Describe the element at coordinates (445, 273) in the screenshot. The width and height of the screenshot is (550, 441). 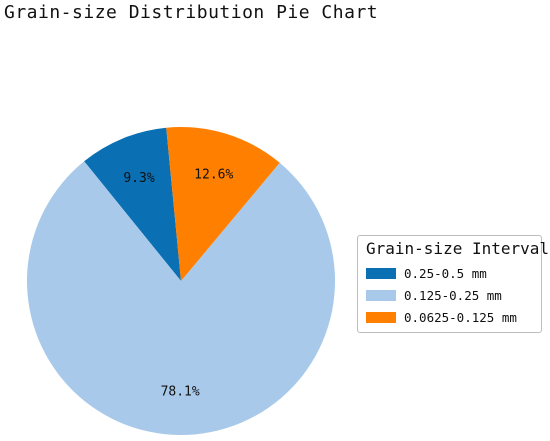
I see `legend-label: 0.25-0.5 mm` at that location.